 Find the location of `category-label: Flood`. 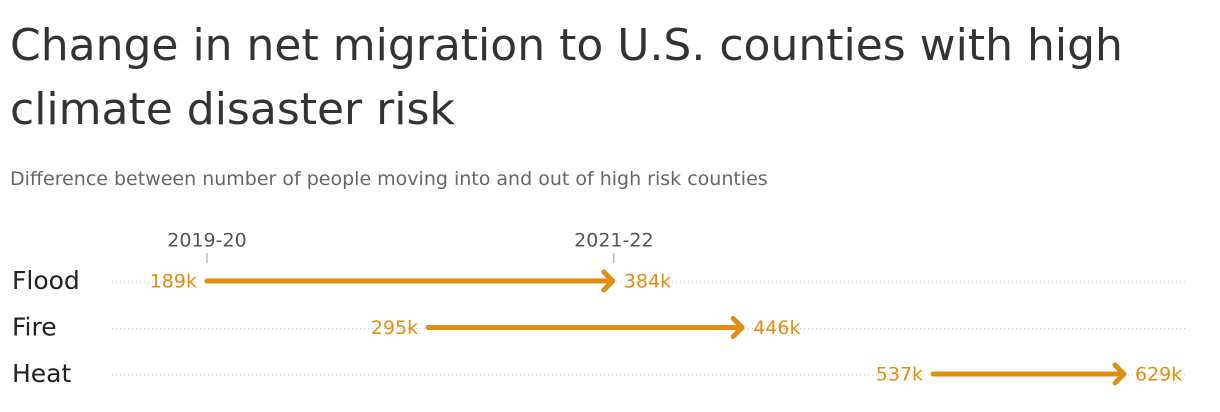

category-label: Flood is located at coordinates (46, 280).